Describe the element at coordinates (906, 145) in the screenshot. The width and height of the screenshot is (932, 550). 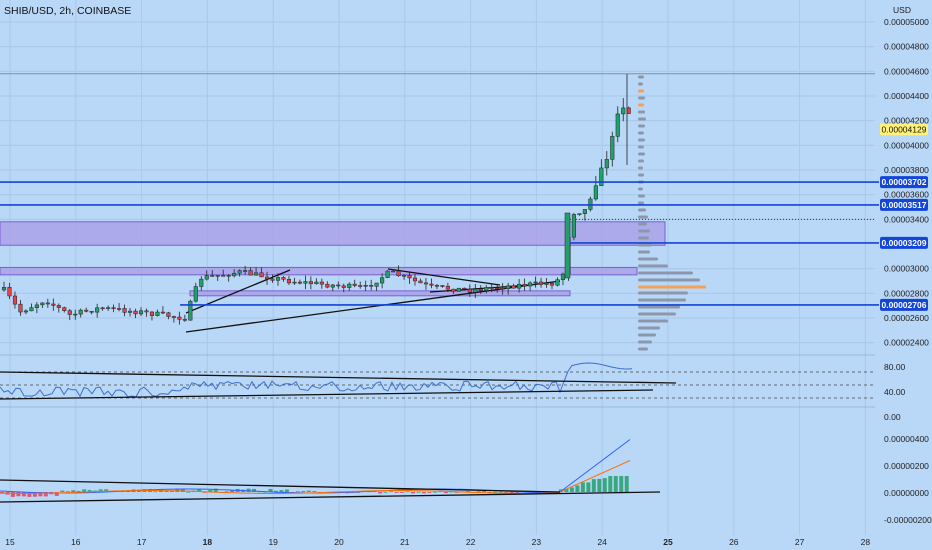
I see `price-tick-label: 0.00004000` at that location.